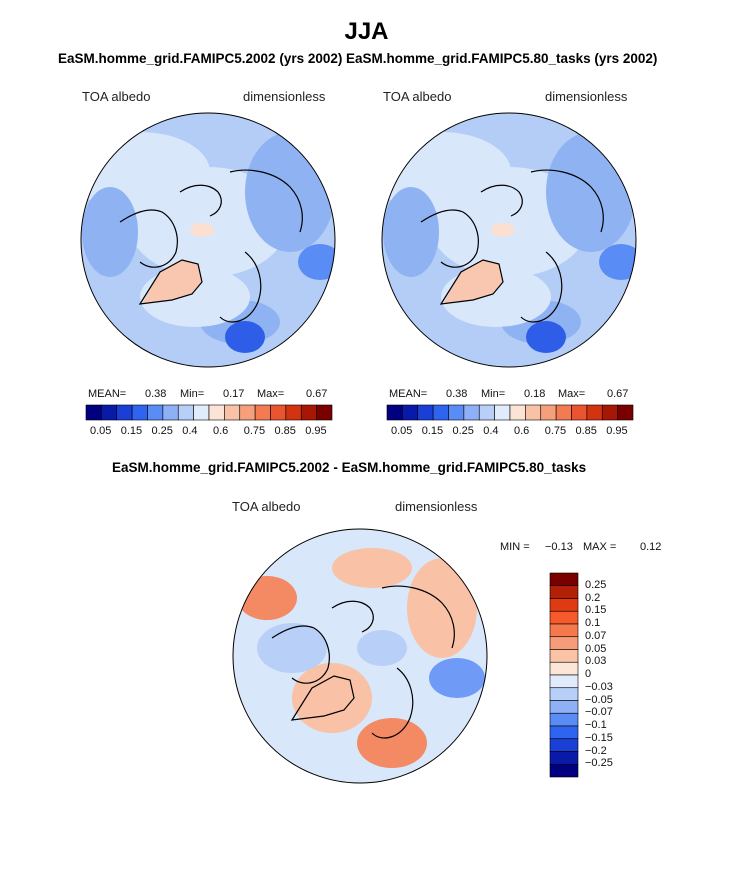  I want to click on colorbar-tick-label: 0.75, so click(254, 431).